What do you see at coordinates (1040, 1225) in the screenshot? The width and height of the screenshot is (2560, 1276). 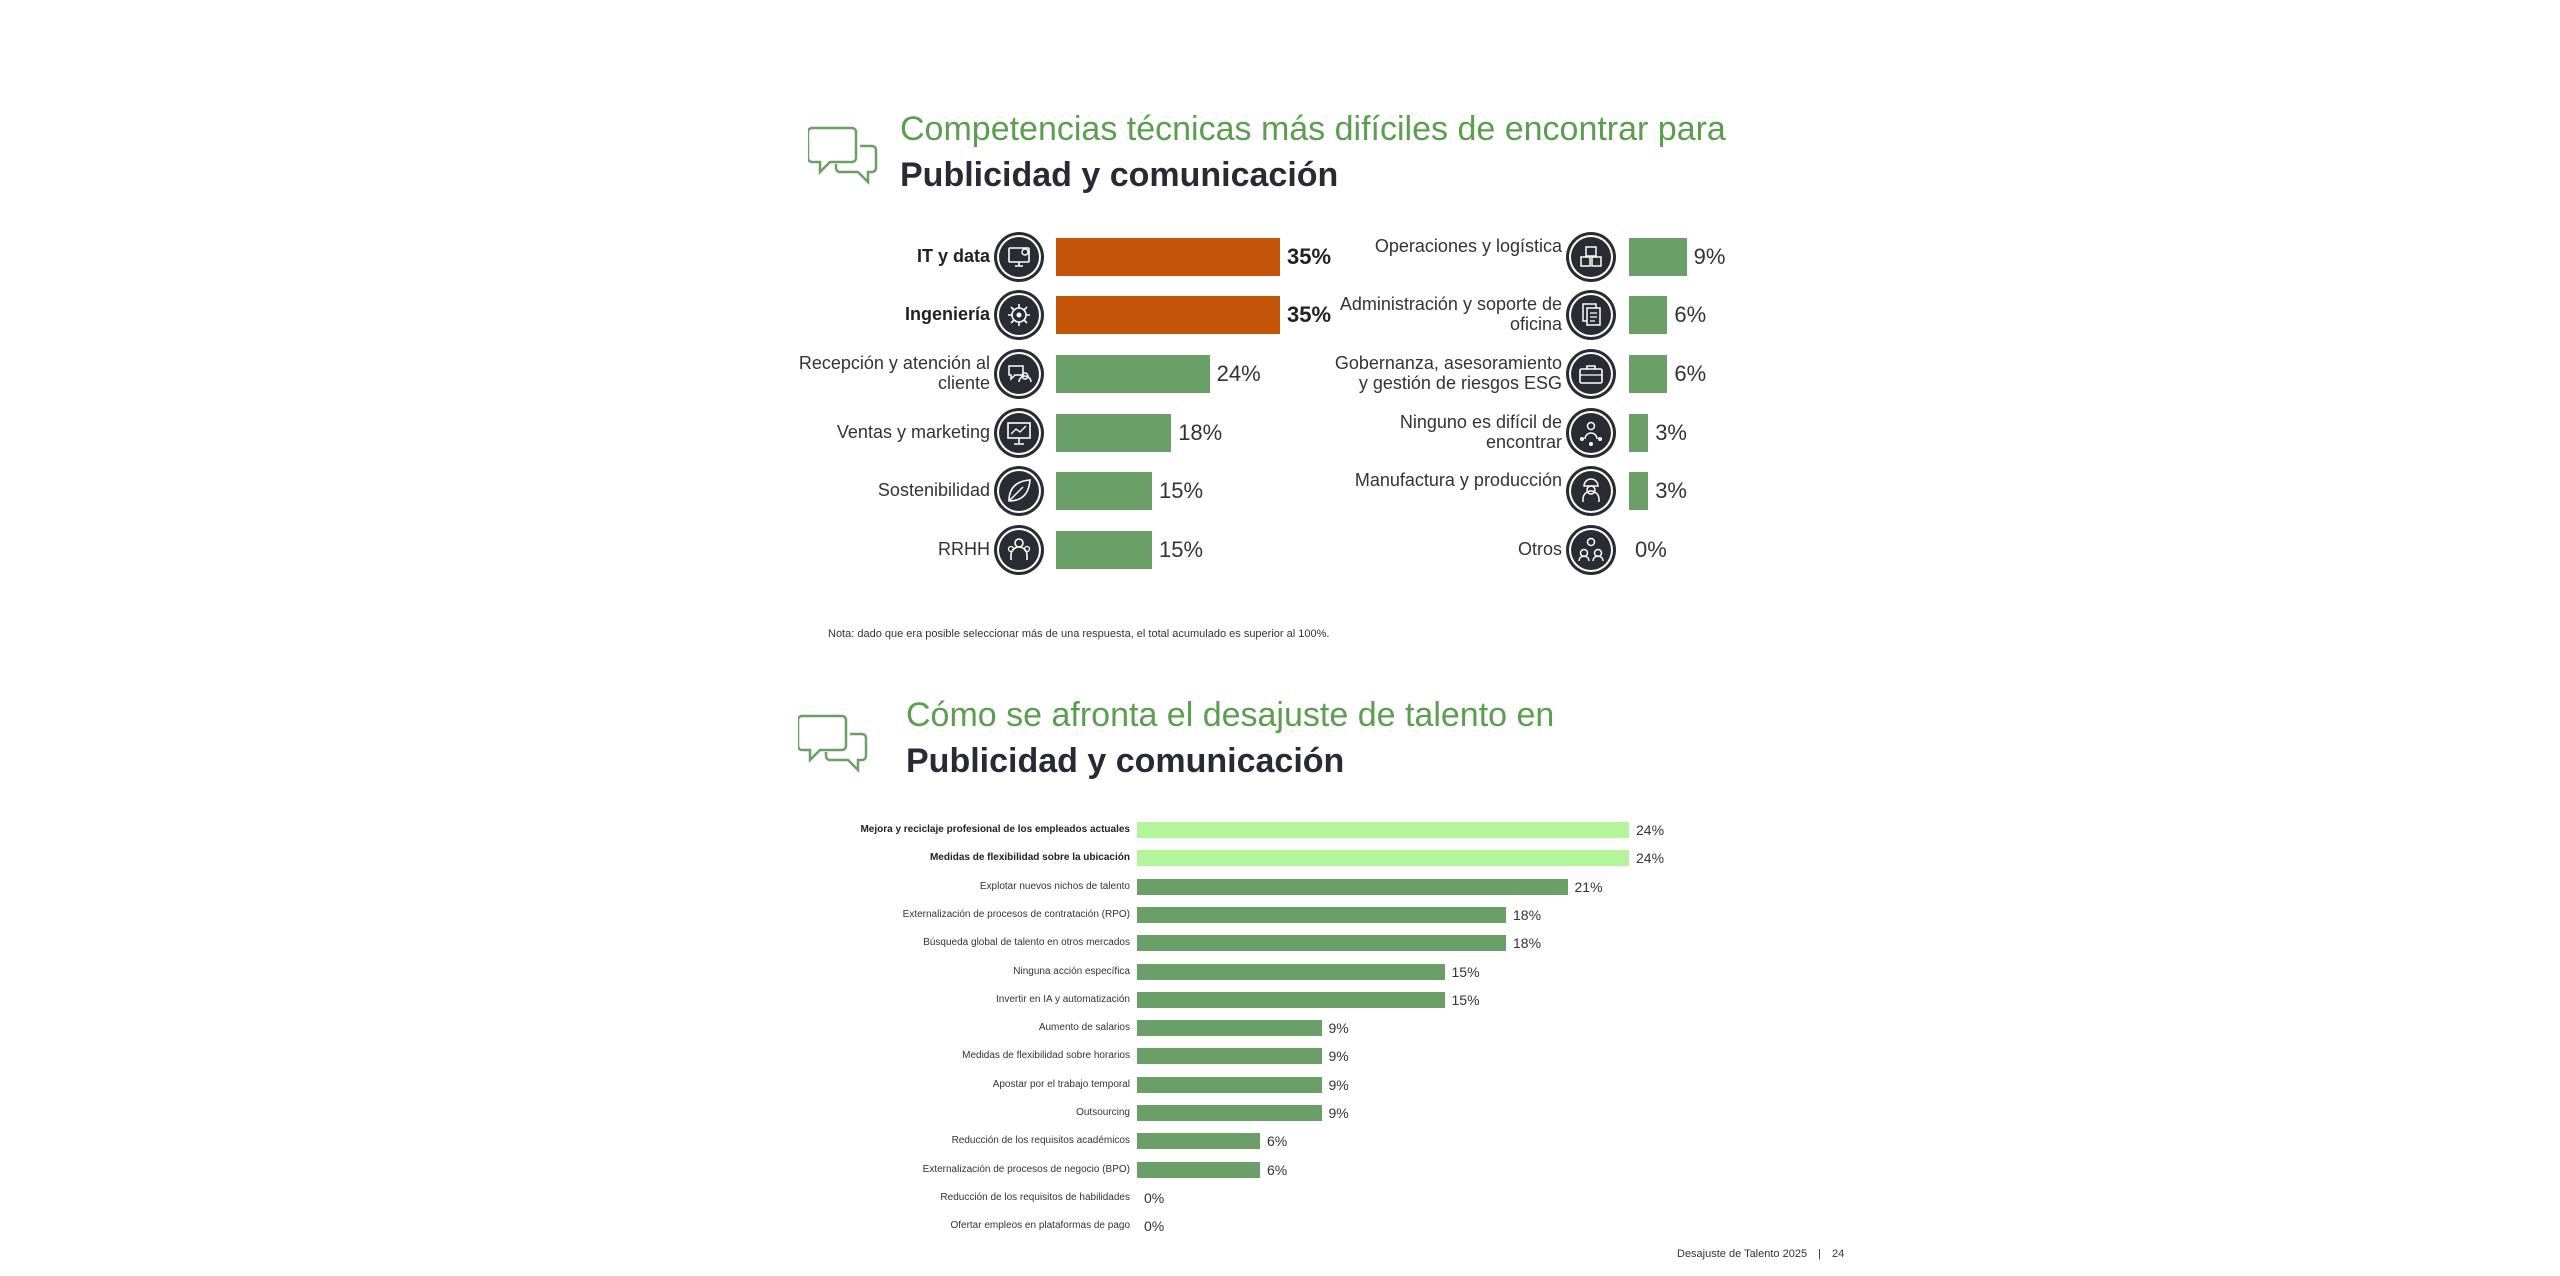 I see `action-label: Ofertar empleos en plataformas de pago` at bounding box center [1040, 1225].